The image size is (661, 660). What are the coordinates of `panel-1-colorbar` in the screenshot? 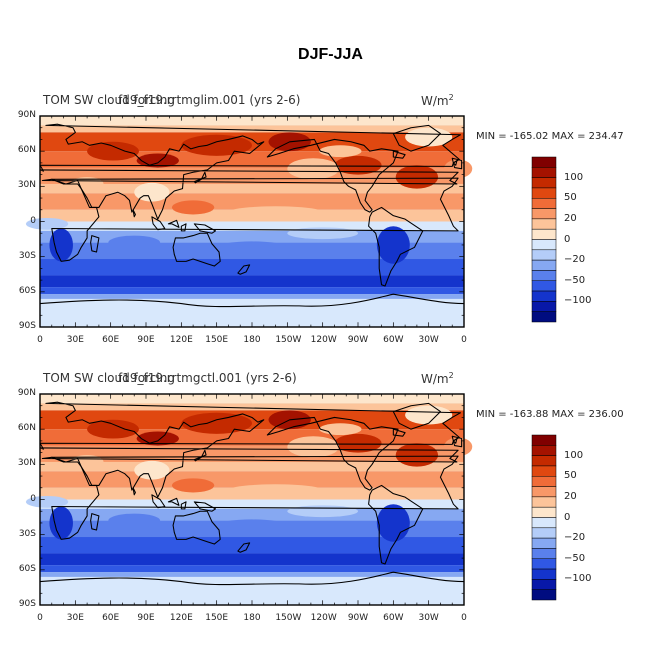 It's located at (544, 239).